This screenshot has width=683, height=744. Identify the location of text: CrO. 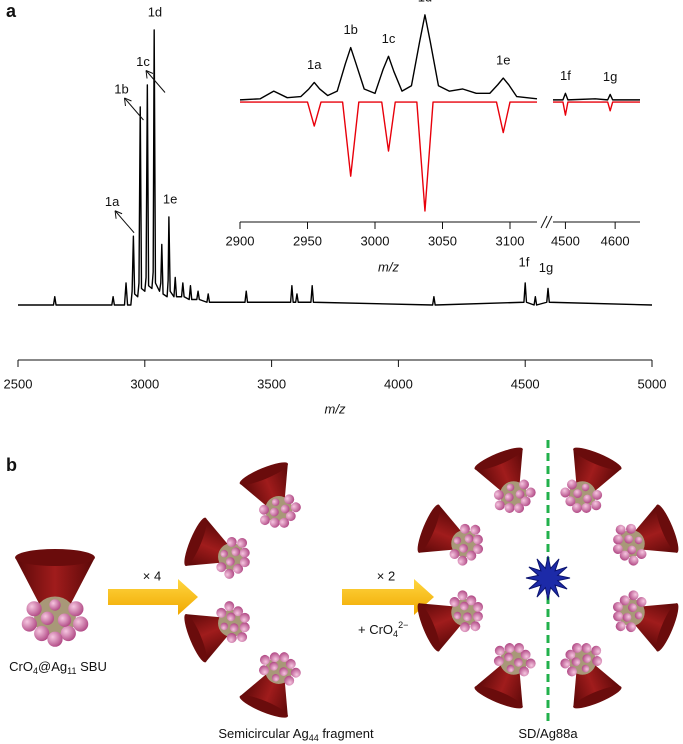
(21, 666).